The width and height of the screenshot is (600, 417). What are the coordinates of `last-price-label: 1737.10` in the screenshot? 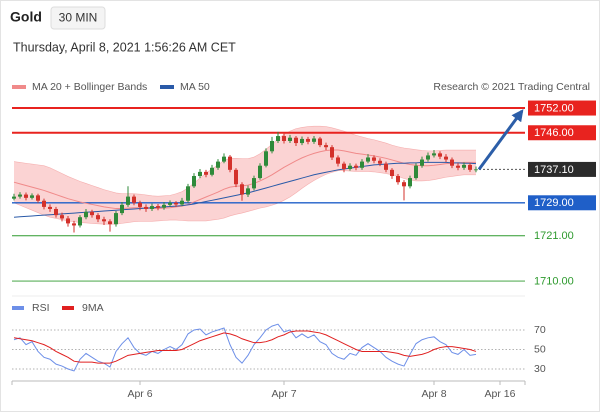 It's located at (554, 170).